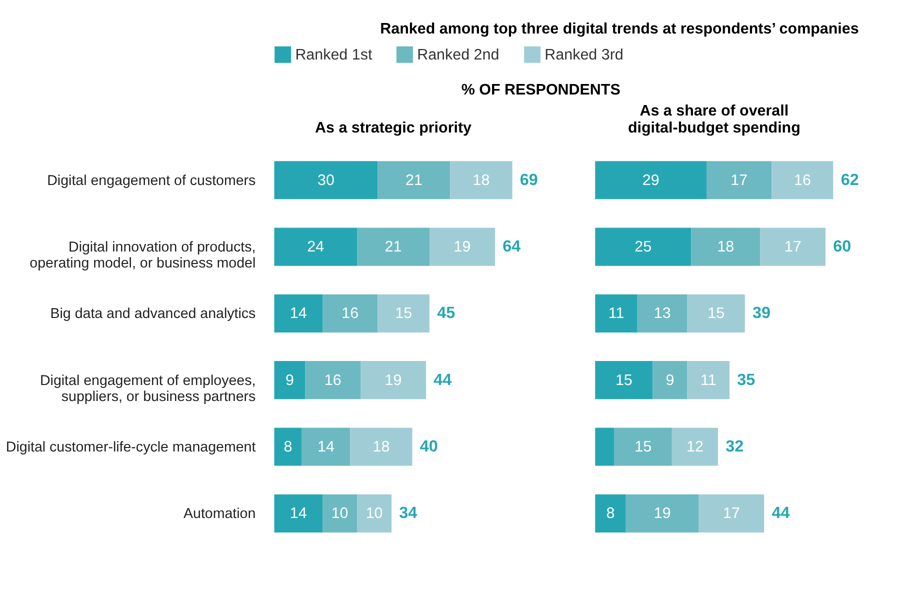 The image size is (897, 610). I want to click on total-label: 34, so click(408, 513).